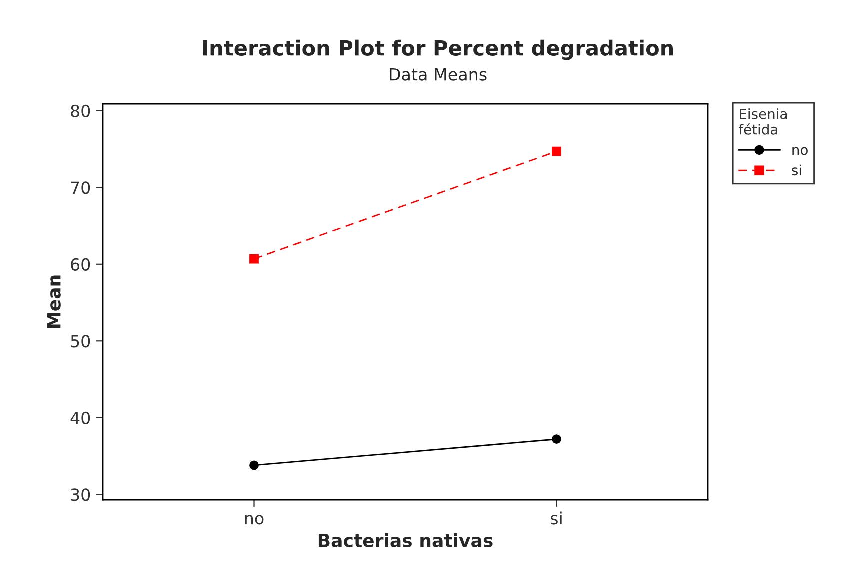 The image size is (851, 572). What do you see at coordinates (438, 74) in the screenshot?
I see `chart-subtitle: Data Means` at bounding box center [438, 74].